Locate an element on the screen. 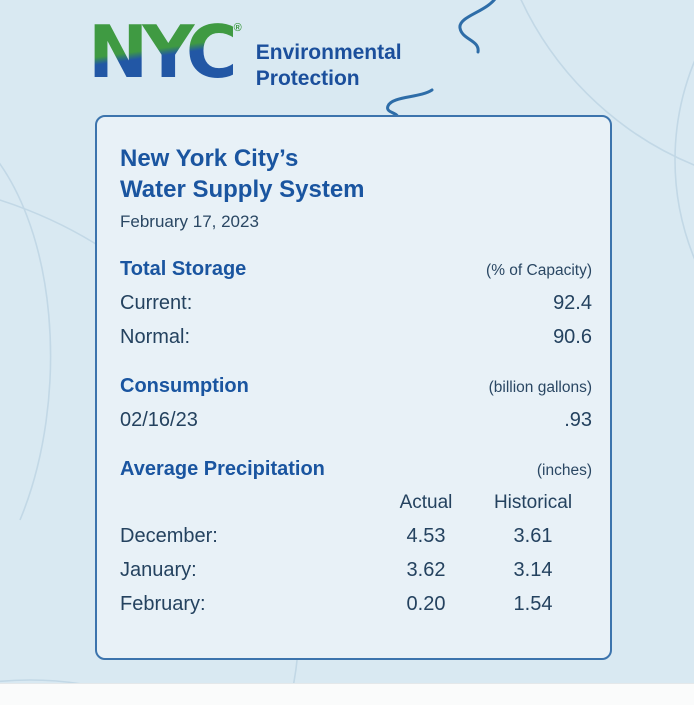 The width and height of the screenshot is (694, 705). report-date: February 17, 2023 is located at coordinates (189, 221).